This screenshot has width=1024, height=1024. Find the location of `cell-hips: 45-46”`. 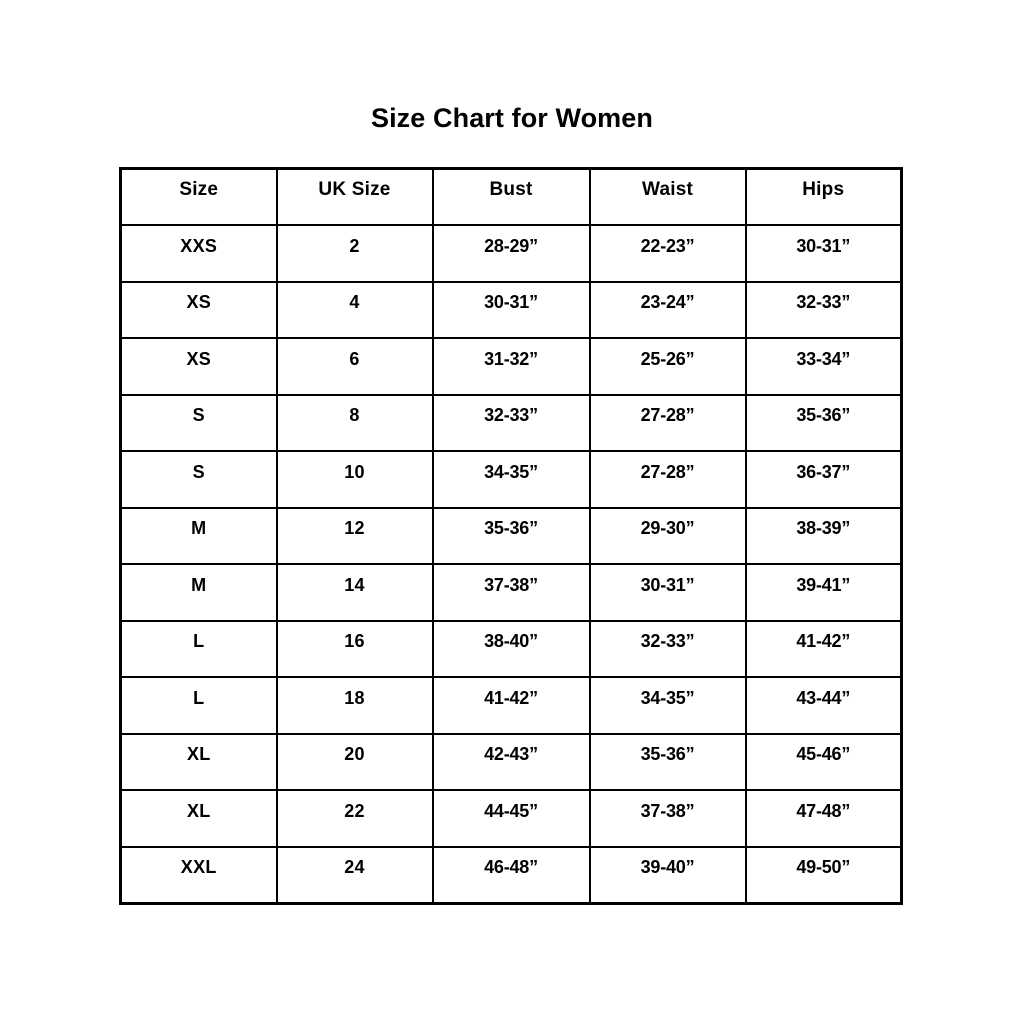

cell-hips: 45-46” is located at coordinates (823, 761).